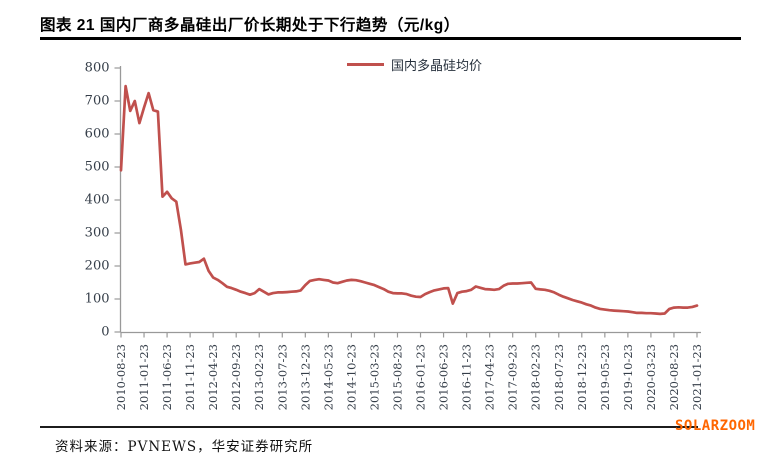 The height and width of the screenshot is (464, 779). Describe the element at coordinates (97, 134) in the screenshot. I see `svg-text: 600` at that location.